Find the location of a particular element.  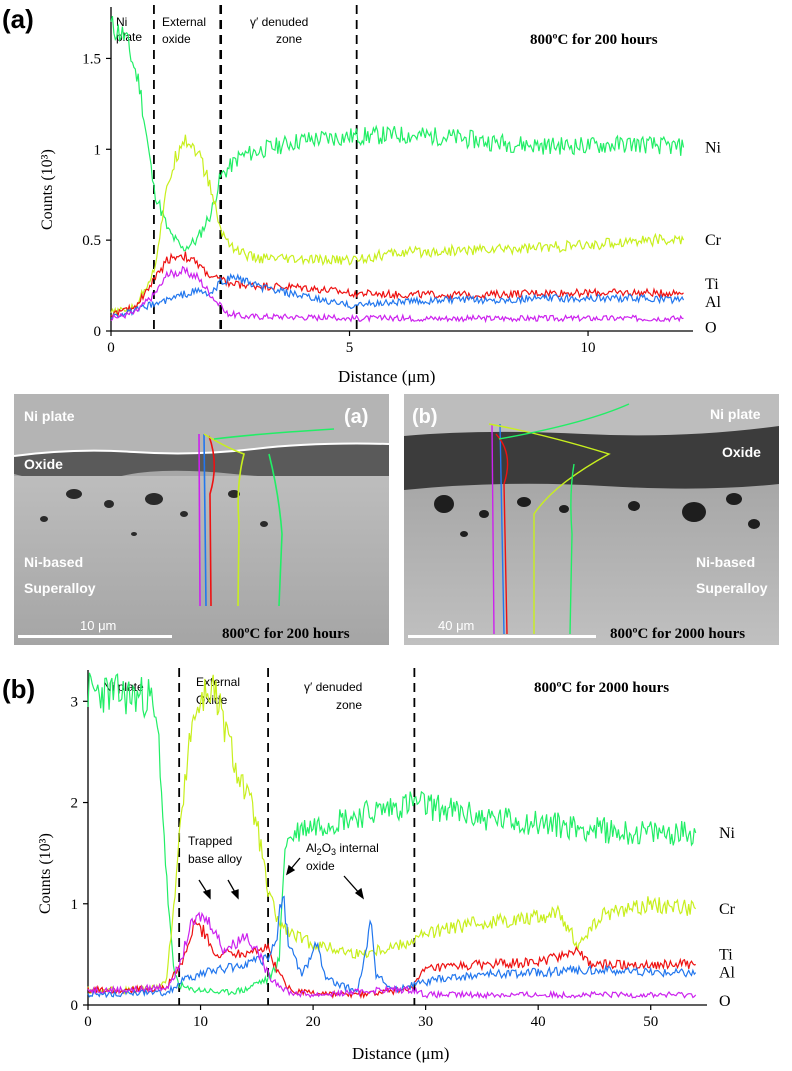

micro-caption-a: 800ºC for 200 hours is located at coordinates (286, 634).